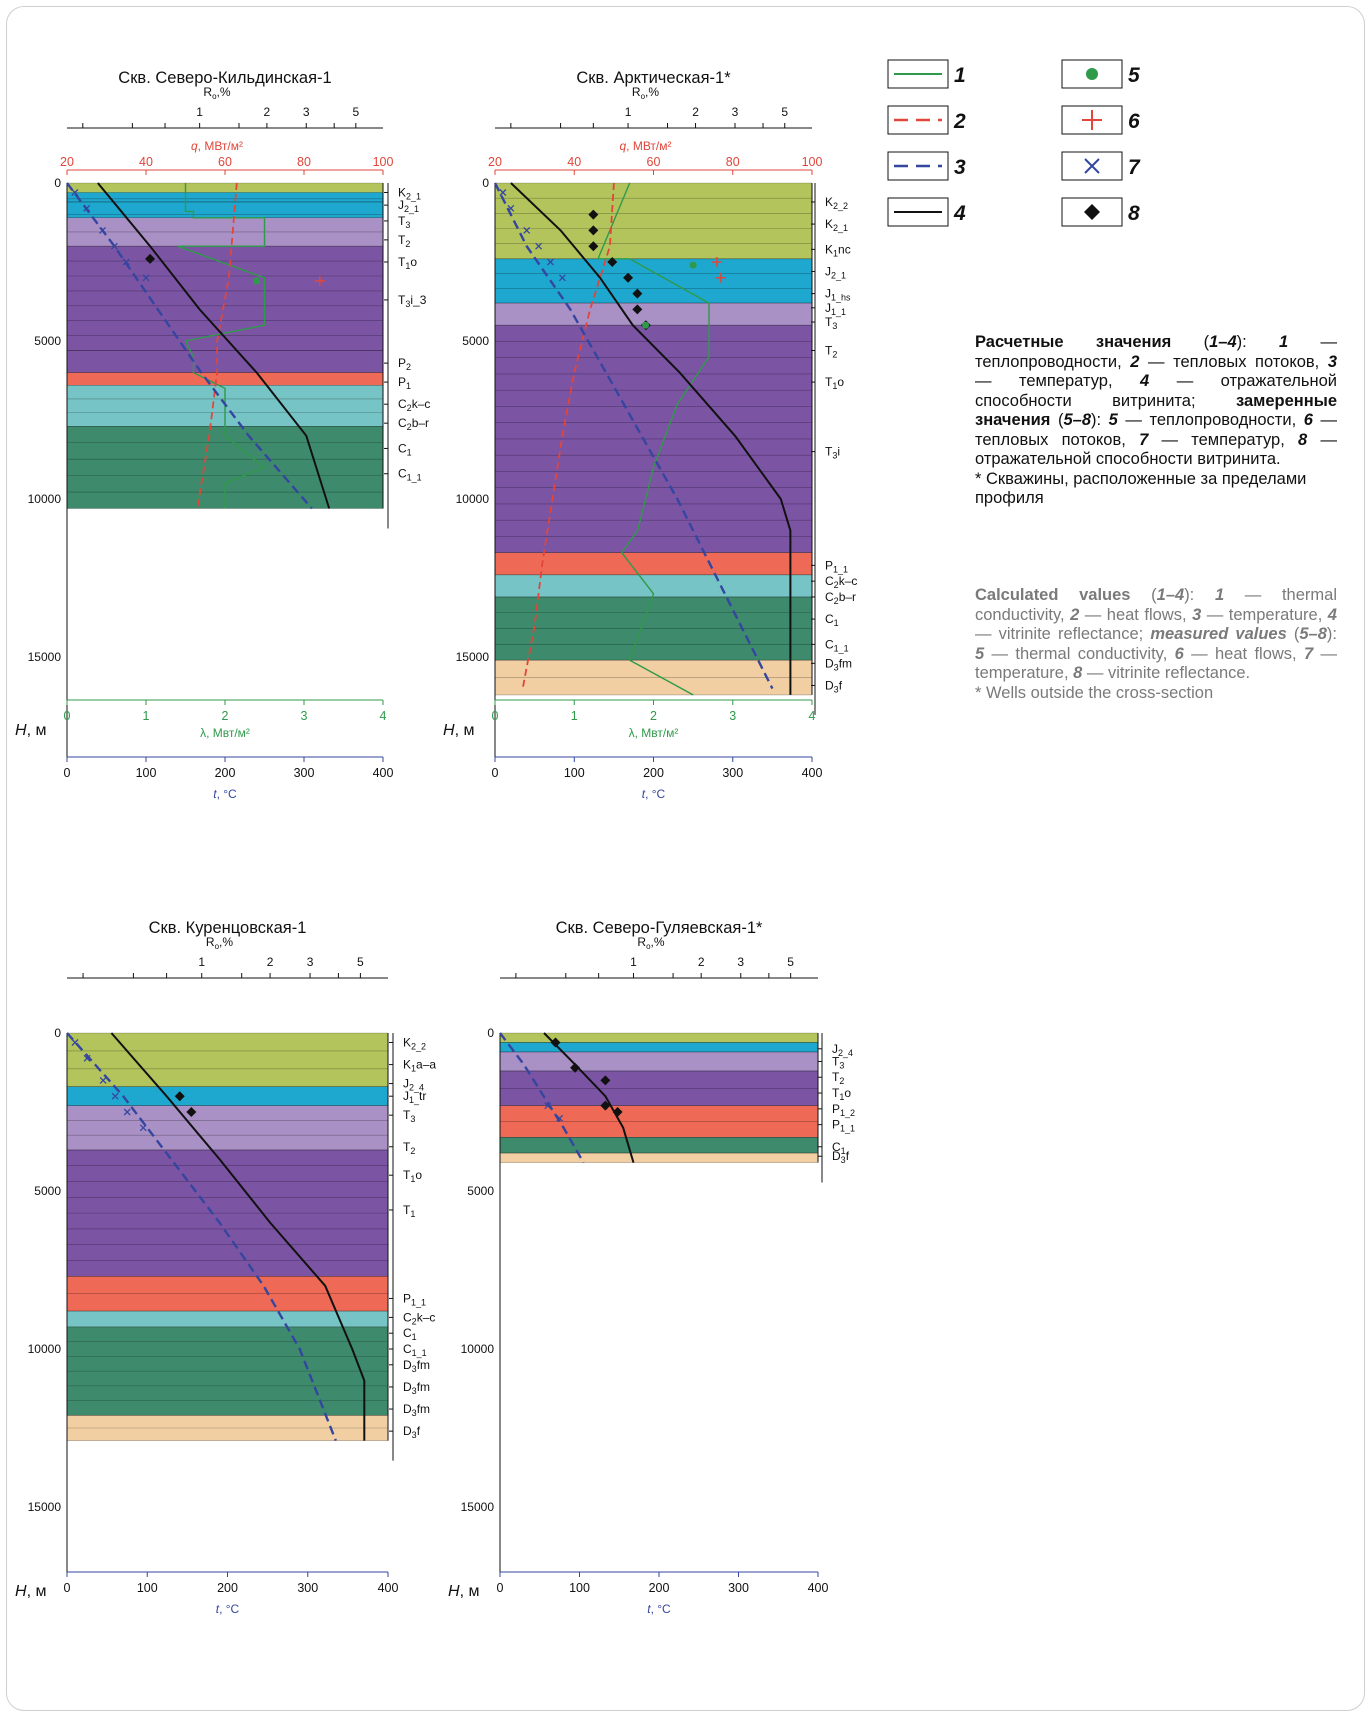 This screenshot has width=1369, height=1715. I want to click on legend-ru-part: 6, so click(1308, 420).